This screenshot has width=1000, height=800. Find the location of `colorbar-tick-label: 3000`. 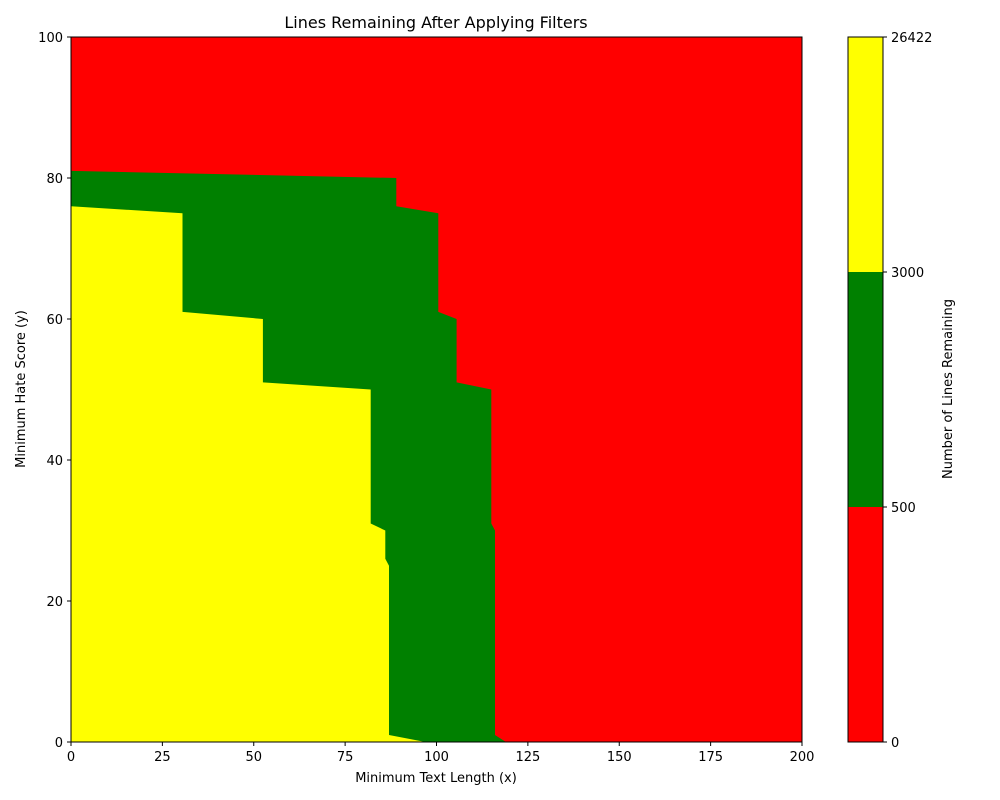

colorbar-tick-label: 3000 is located at coordinates (907, 273).